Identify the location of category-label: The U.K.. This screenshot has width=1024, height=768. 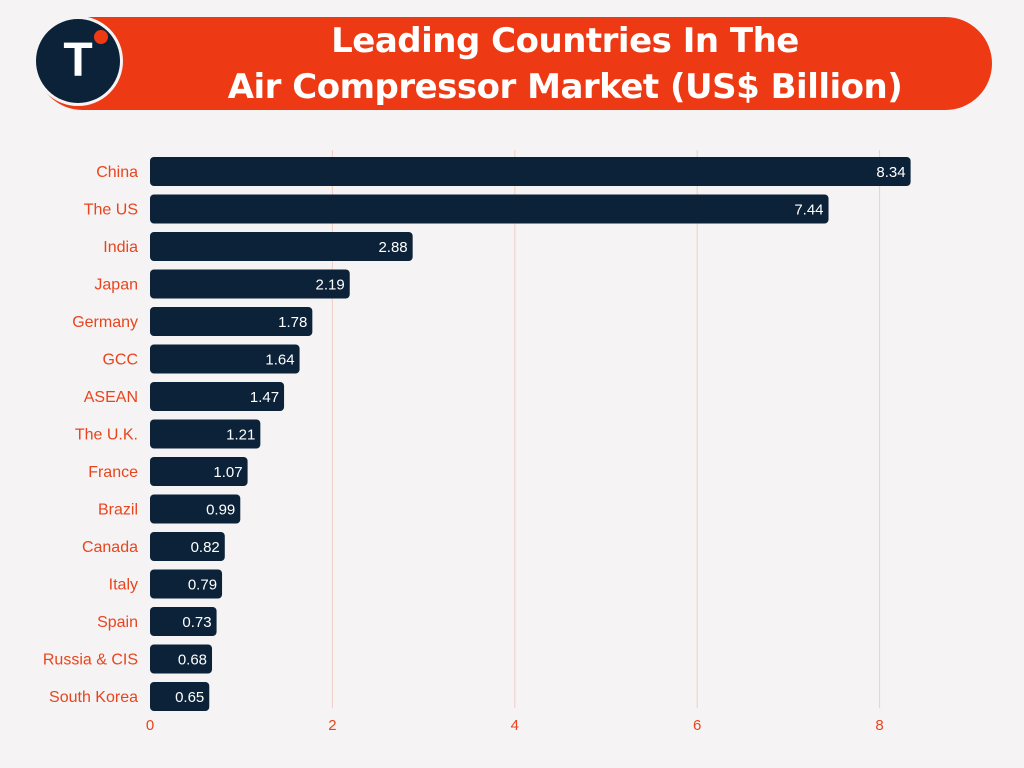
(106, 435).